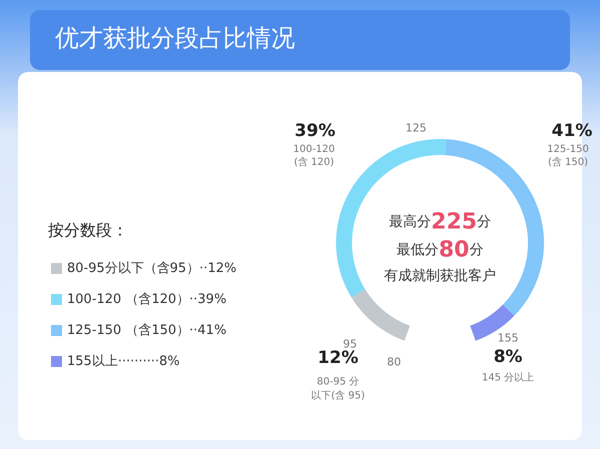 Image resolution: width=600 pixels, height=449 pixels. I want to click on text: 125, so click(416, 128).